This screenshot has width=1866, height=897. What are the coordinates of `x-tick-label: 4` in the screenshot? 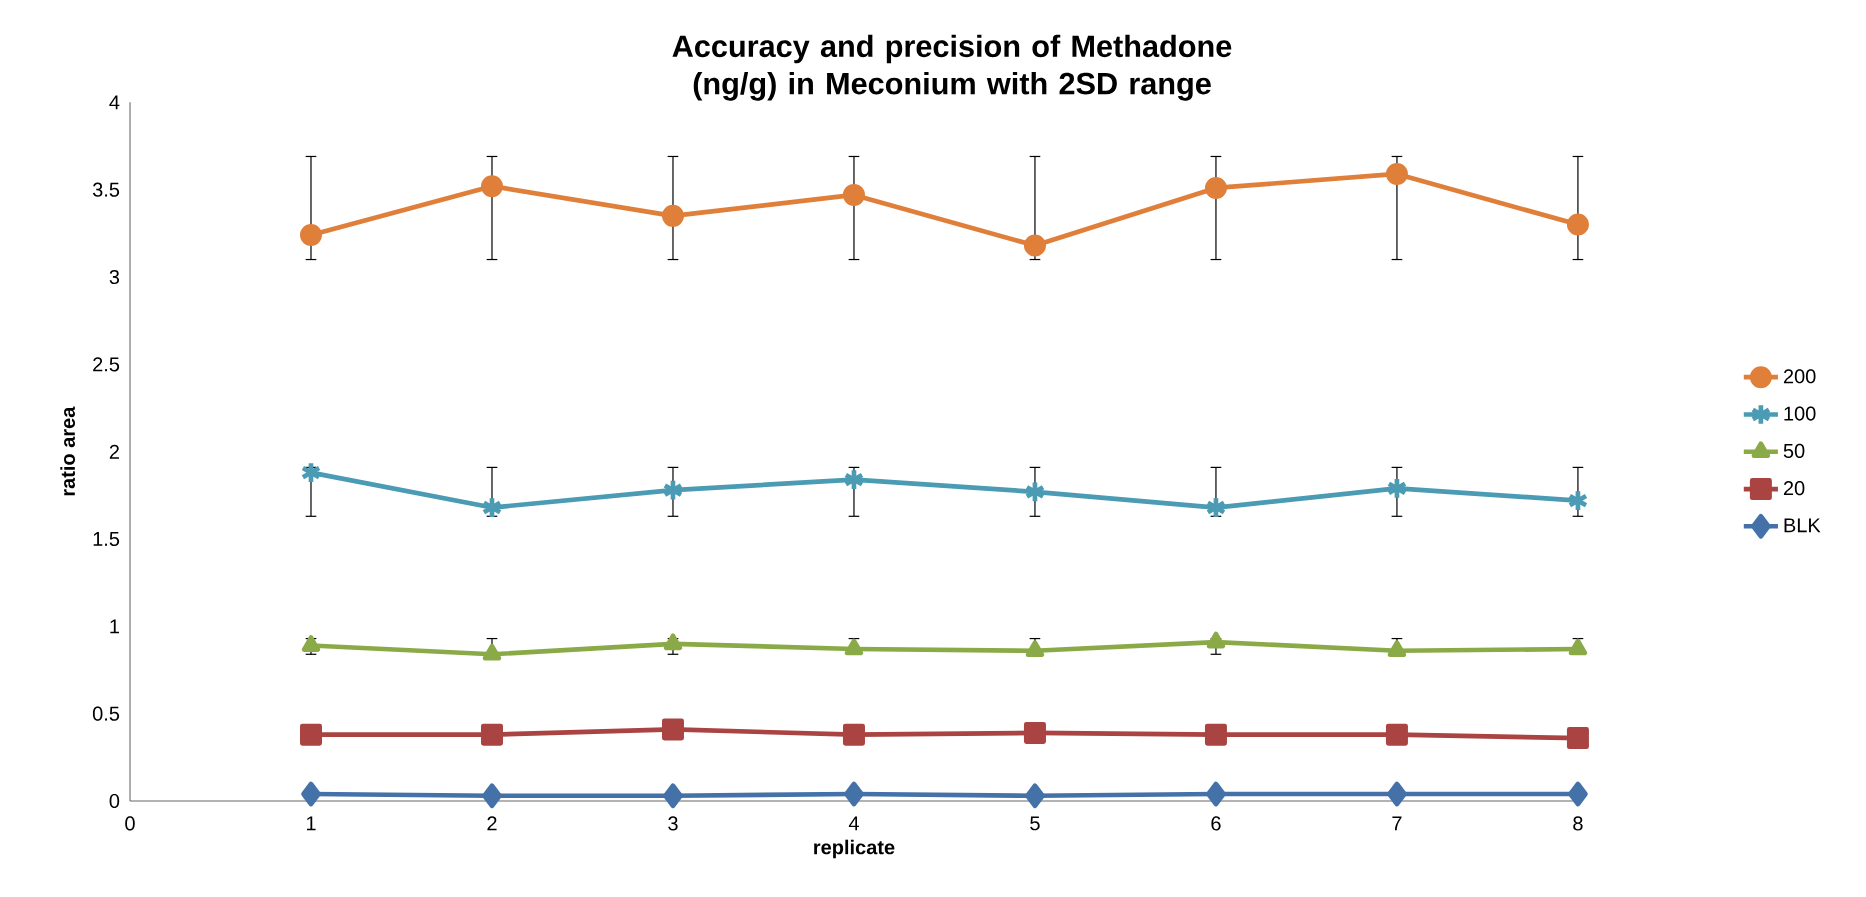 It's located at (853, 823).